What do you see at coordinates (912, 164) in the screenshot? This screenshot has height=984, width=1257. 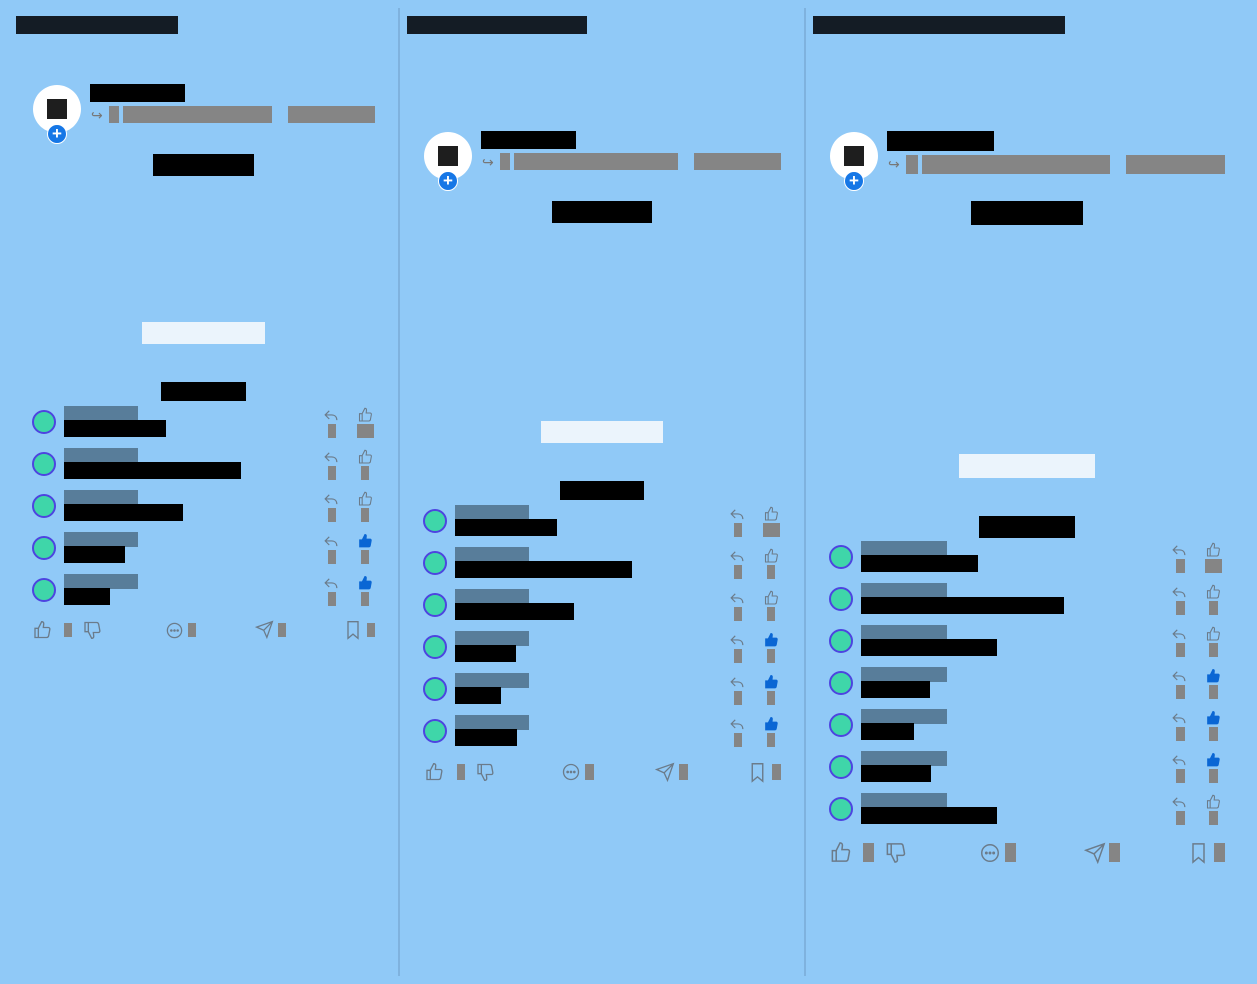 I see `post-meta-count` at bounding box center [912, 164].